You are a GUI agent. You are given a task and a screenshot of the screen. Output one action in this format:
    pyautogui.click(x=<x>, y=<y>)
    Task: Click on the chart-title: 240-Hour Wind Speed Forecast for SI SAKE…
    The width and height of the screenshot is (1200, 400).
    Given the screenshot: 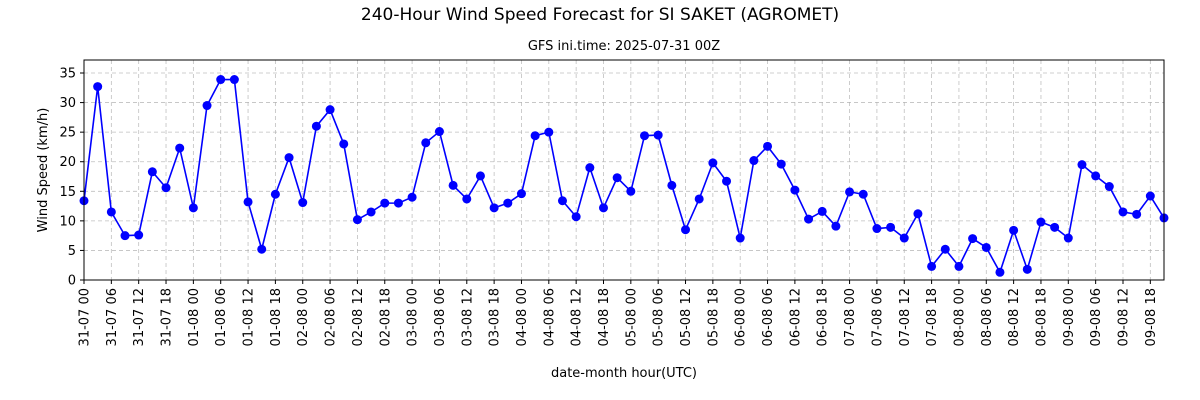 What is the action you would take?
    pyautogui.click(x=600, y=15)
    